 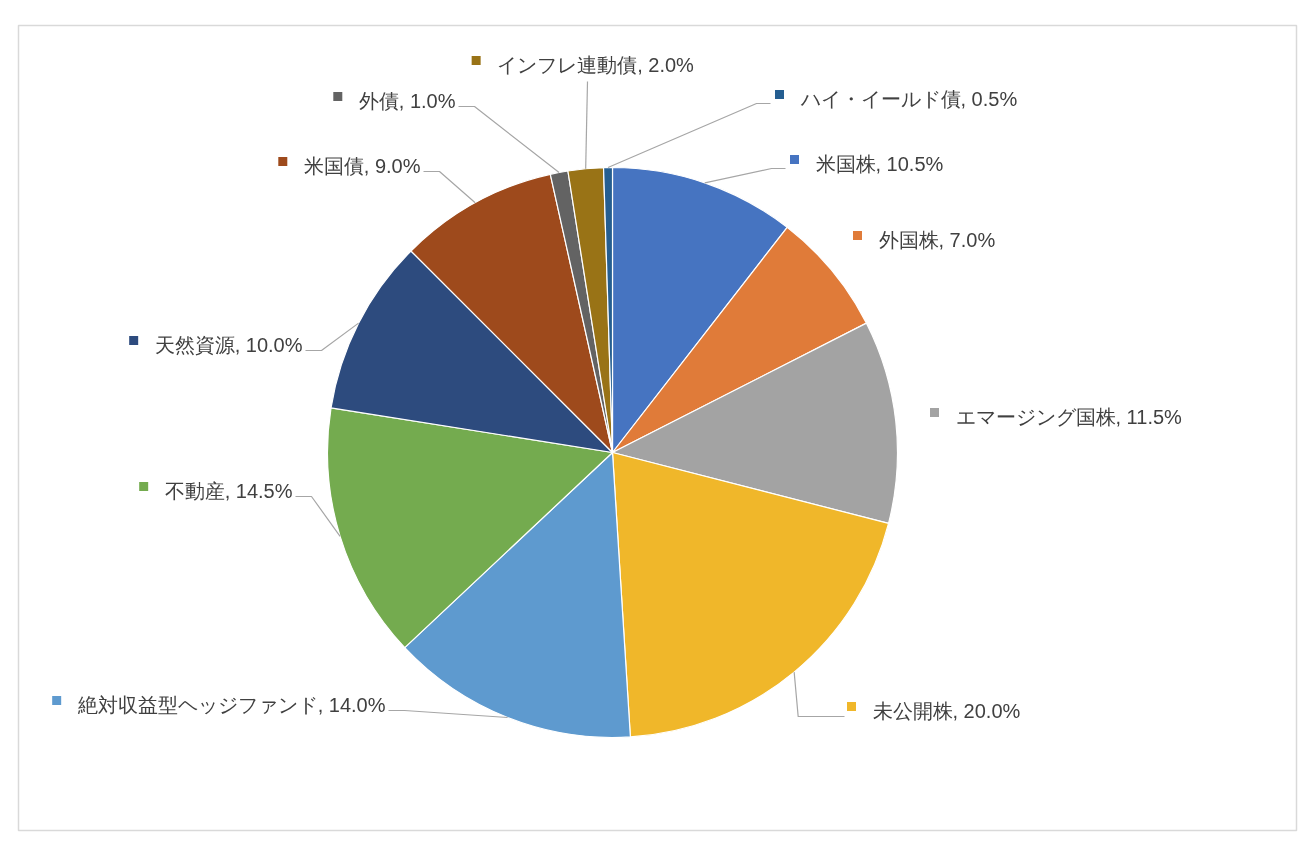 What do you see at coordinates (879, 164) in the screenshot?
I see `legend-label: 米国株, 10.5%` at bounding box center [879, 164].